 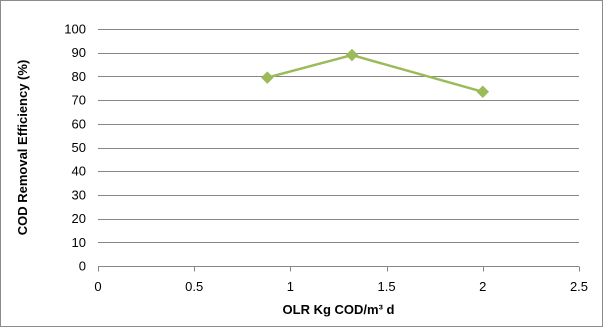 What do you see at coordinates (79, 100) in the screenshot?
I see `y-tick-label: 70` at bounding box center [79, 100].